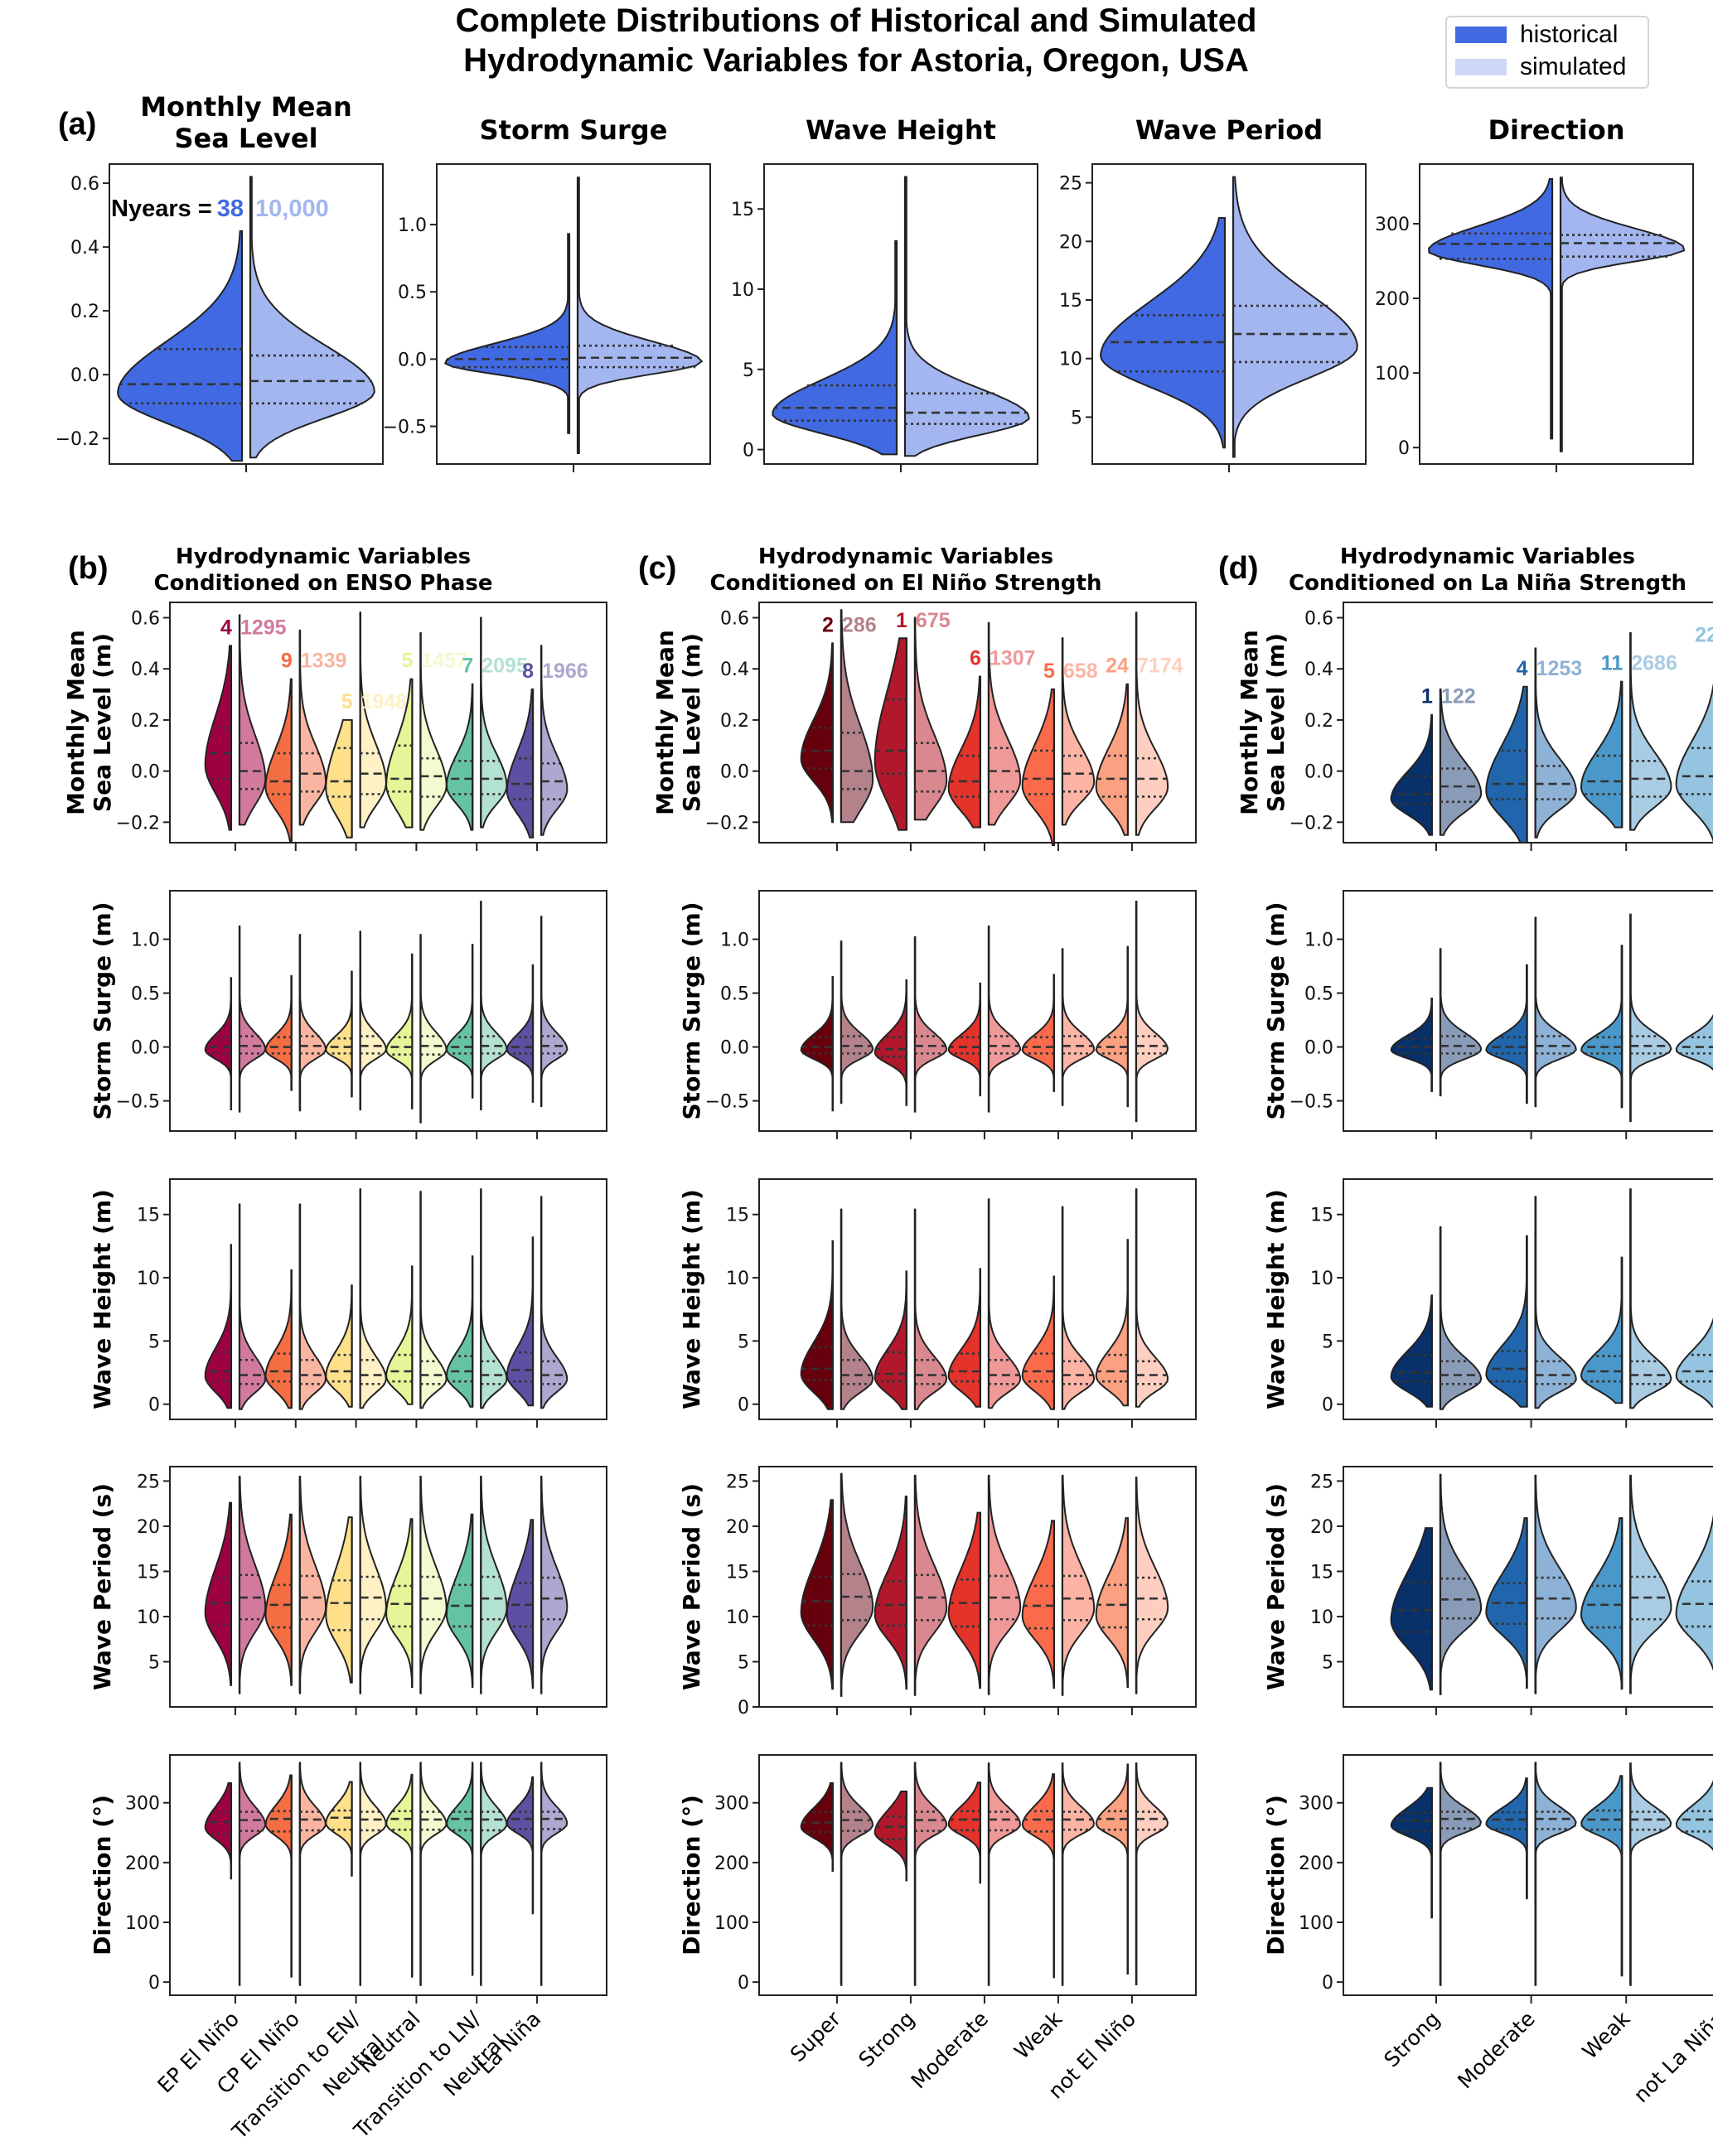 The height and width of the screenshot is (2156, 1713). What do you see at coordinates (520, 763) in the screenshot?
I see `historical-5-violin-half` at bounding box center [520, 763].